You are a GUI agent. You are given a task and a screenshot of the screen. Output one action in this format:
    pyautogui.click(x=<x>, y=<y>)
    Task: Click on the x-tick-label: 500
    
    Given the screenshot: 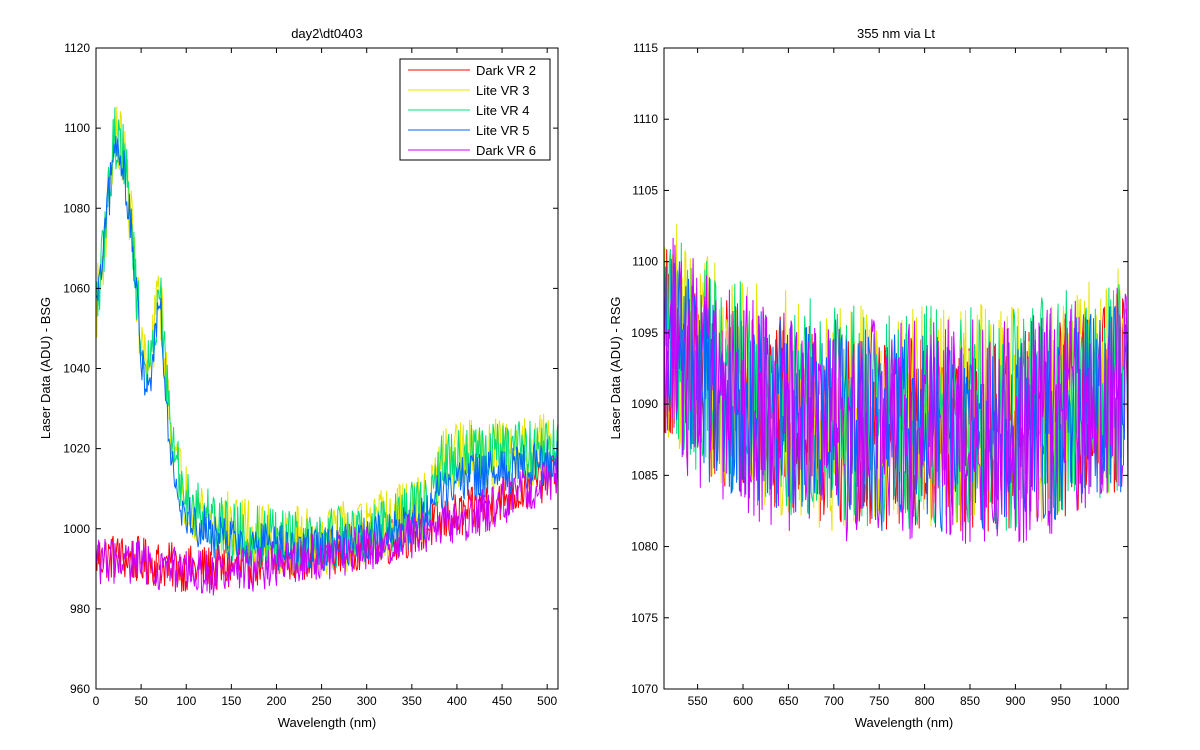 What is the action you would take?
    pyautogui.click(x=547, y=701)
    